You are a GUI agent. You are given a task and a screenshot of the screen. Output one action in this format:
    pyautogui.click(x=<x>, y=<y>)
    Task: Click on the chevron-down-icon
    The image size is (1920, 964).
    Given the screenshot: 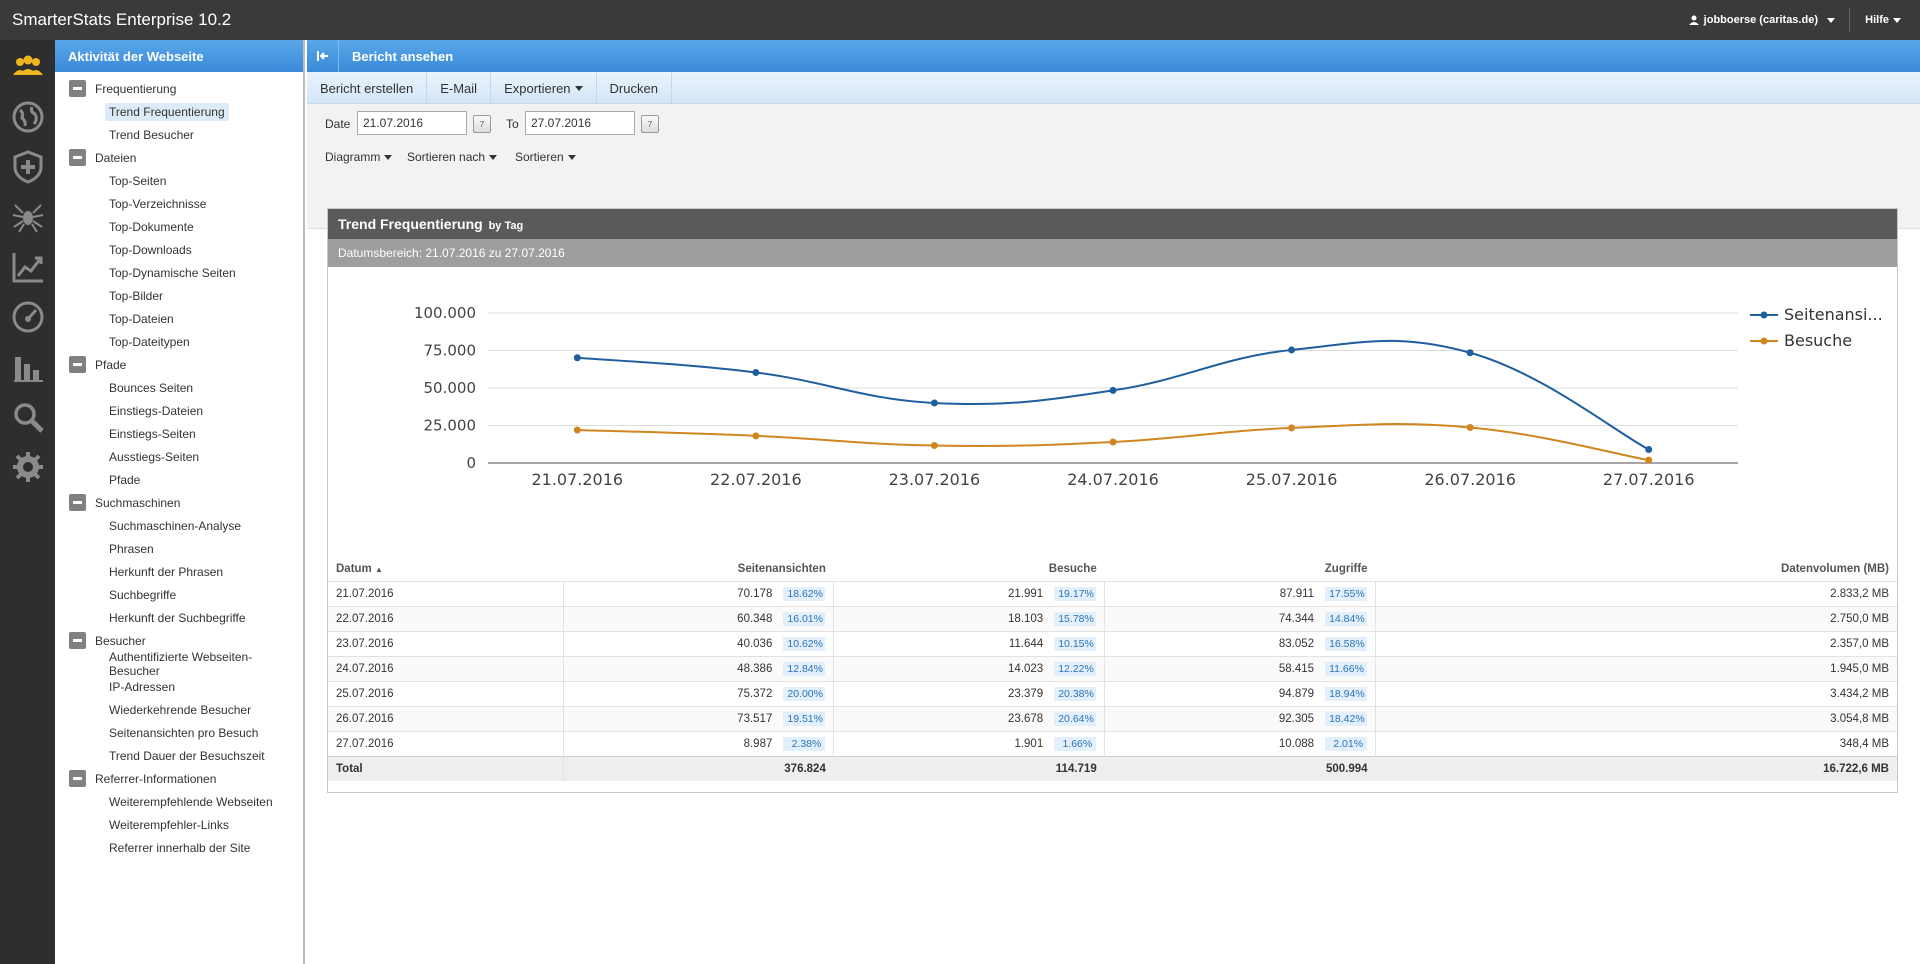 What is the action you would take?
    pyautogui.click(x=493, y=158)
    